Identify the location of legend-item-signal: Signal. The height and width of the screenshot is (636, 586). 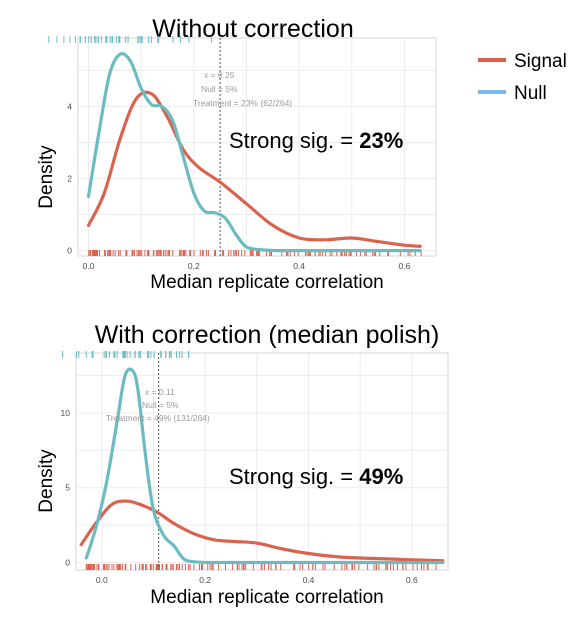
(522, 61).